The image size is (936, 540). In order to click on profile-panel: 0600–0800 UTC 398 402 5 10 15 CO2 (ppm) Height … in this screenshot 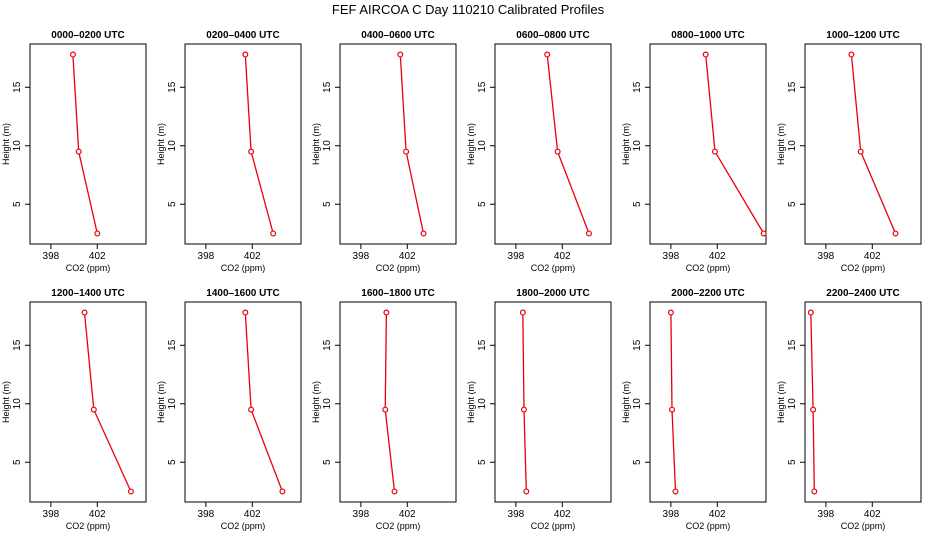, I will do `click(539, 151)`.